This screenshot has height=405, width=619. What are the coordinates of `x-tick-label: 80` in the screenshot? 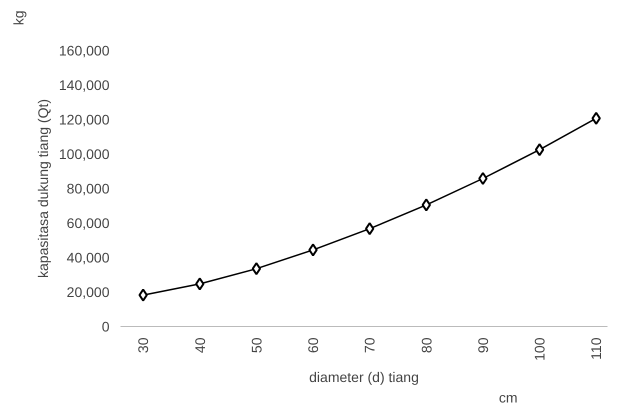 It's located at (426, 345).